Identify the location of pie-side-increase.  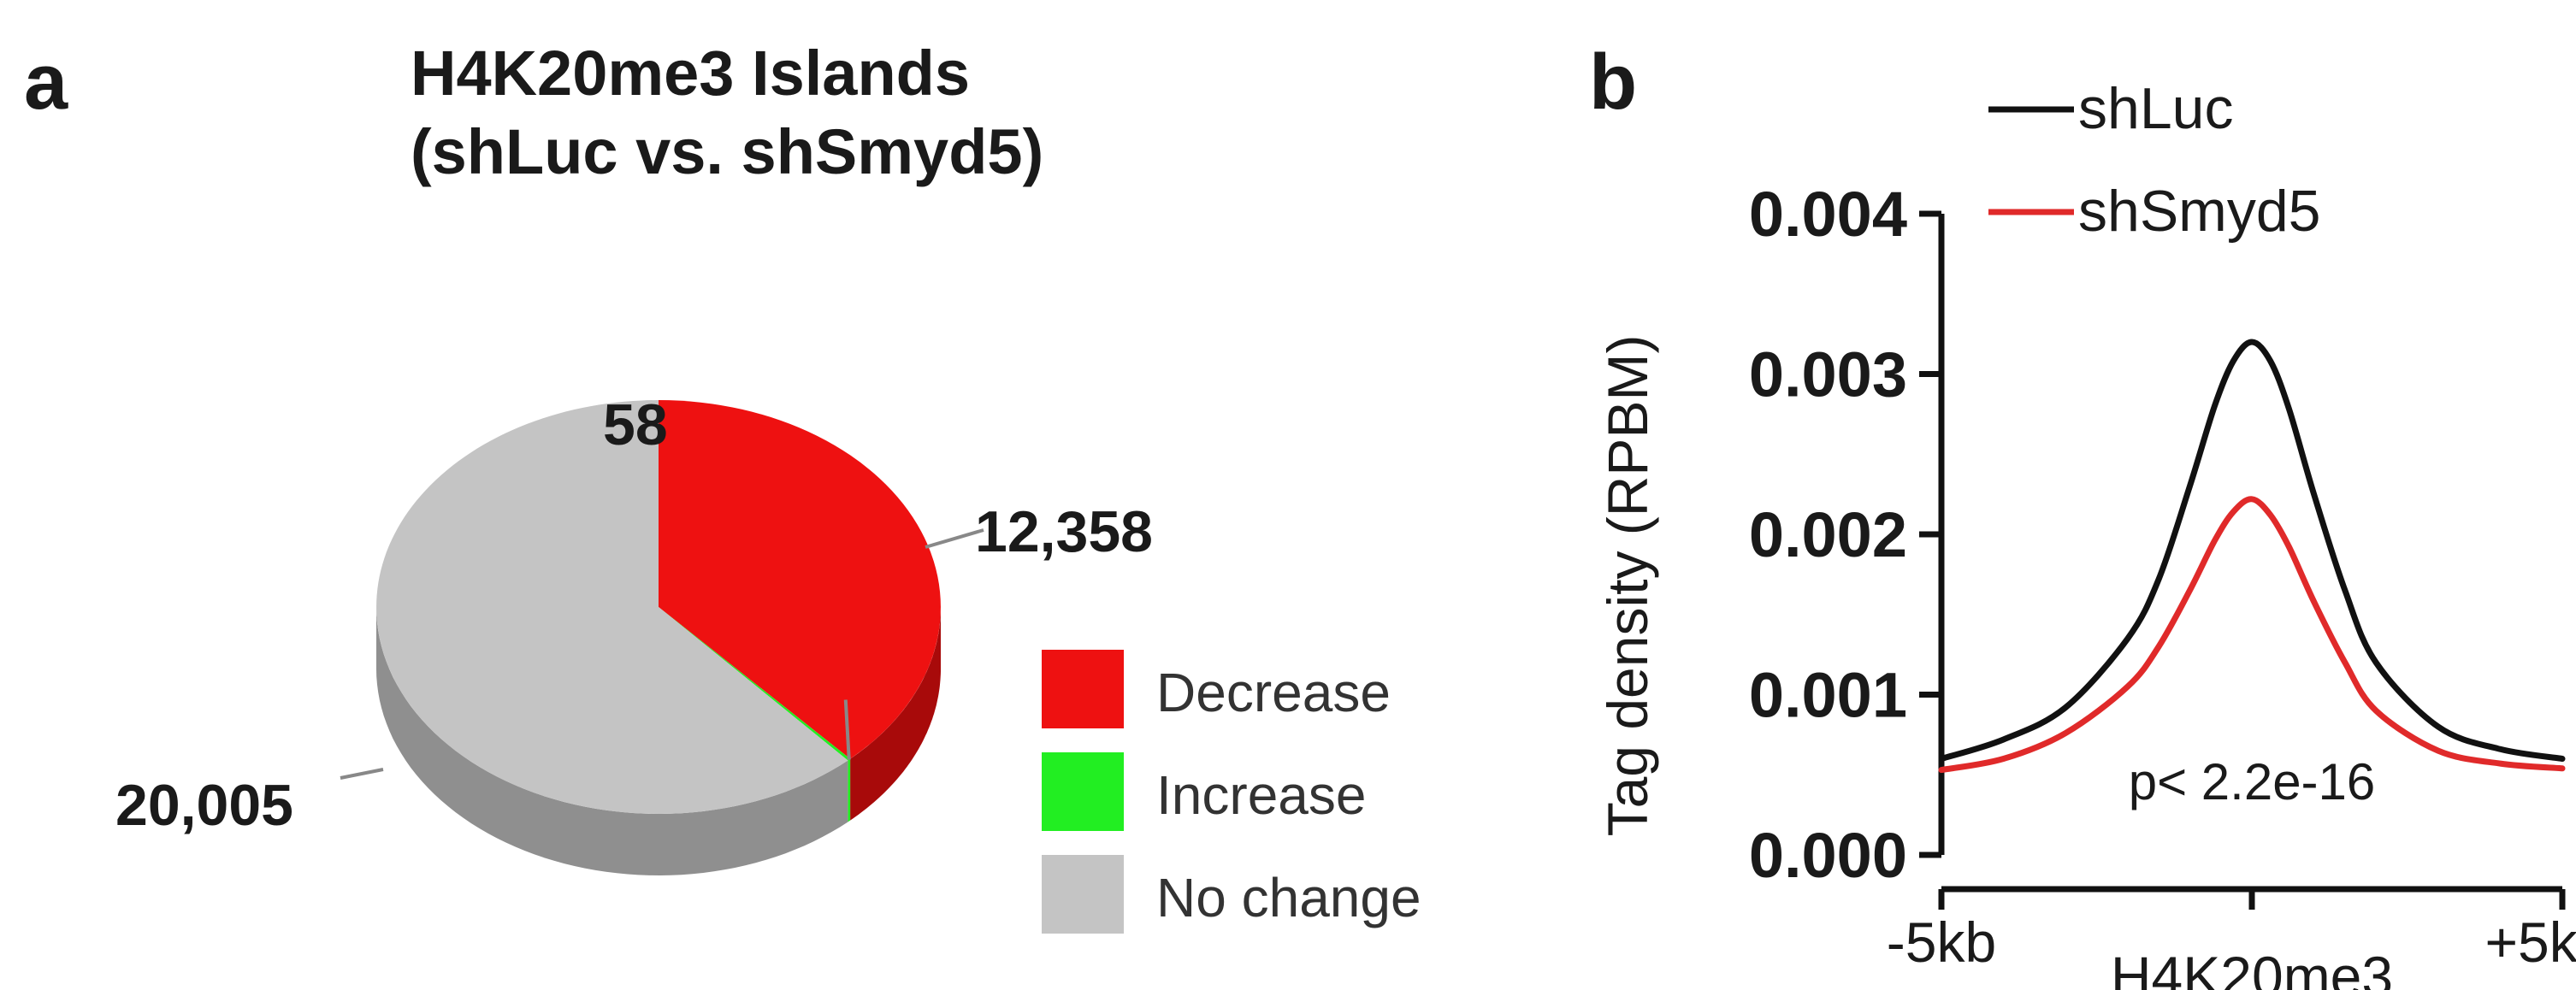
(849, 790).